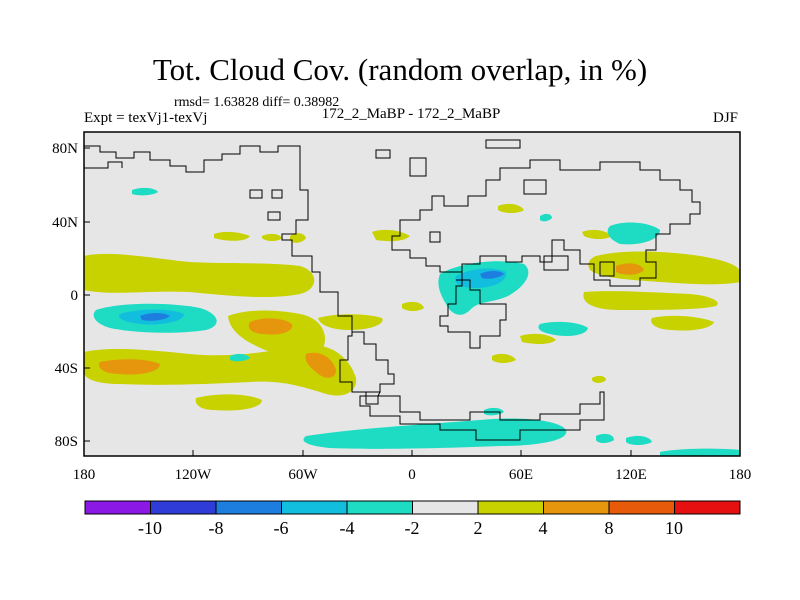  What do you see at coordinates (725, 118) in the screenshot?
I see `season-label: DJF` at bounding box center [725, 118].